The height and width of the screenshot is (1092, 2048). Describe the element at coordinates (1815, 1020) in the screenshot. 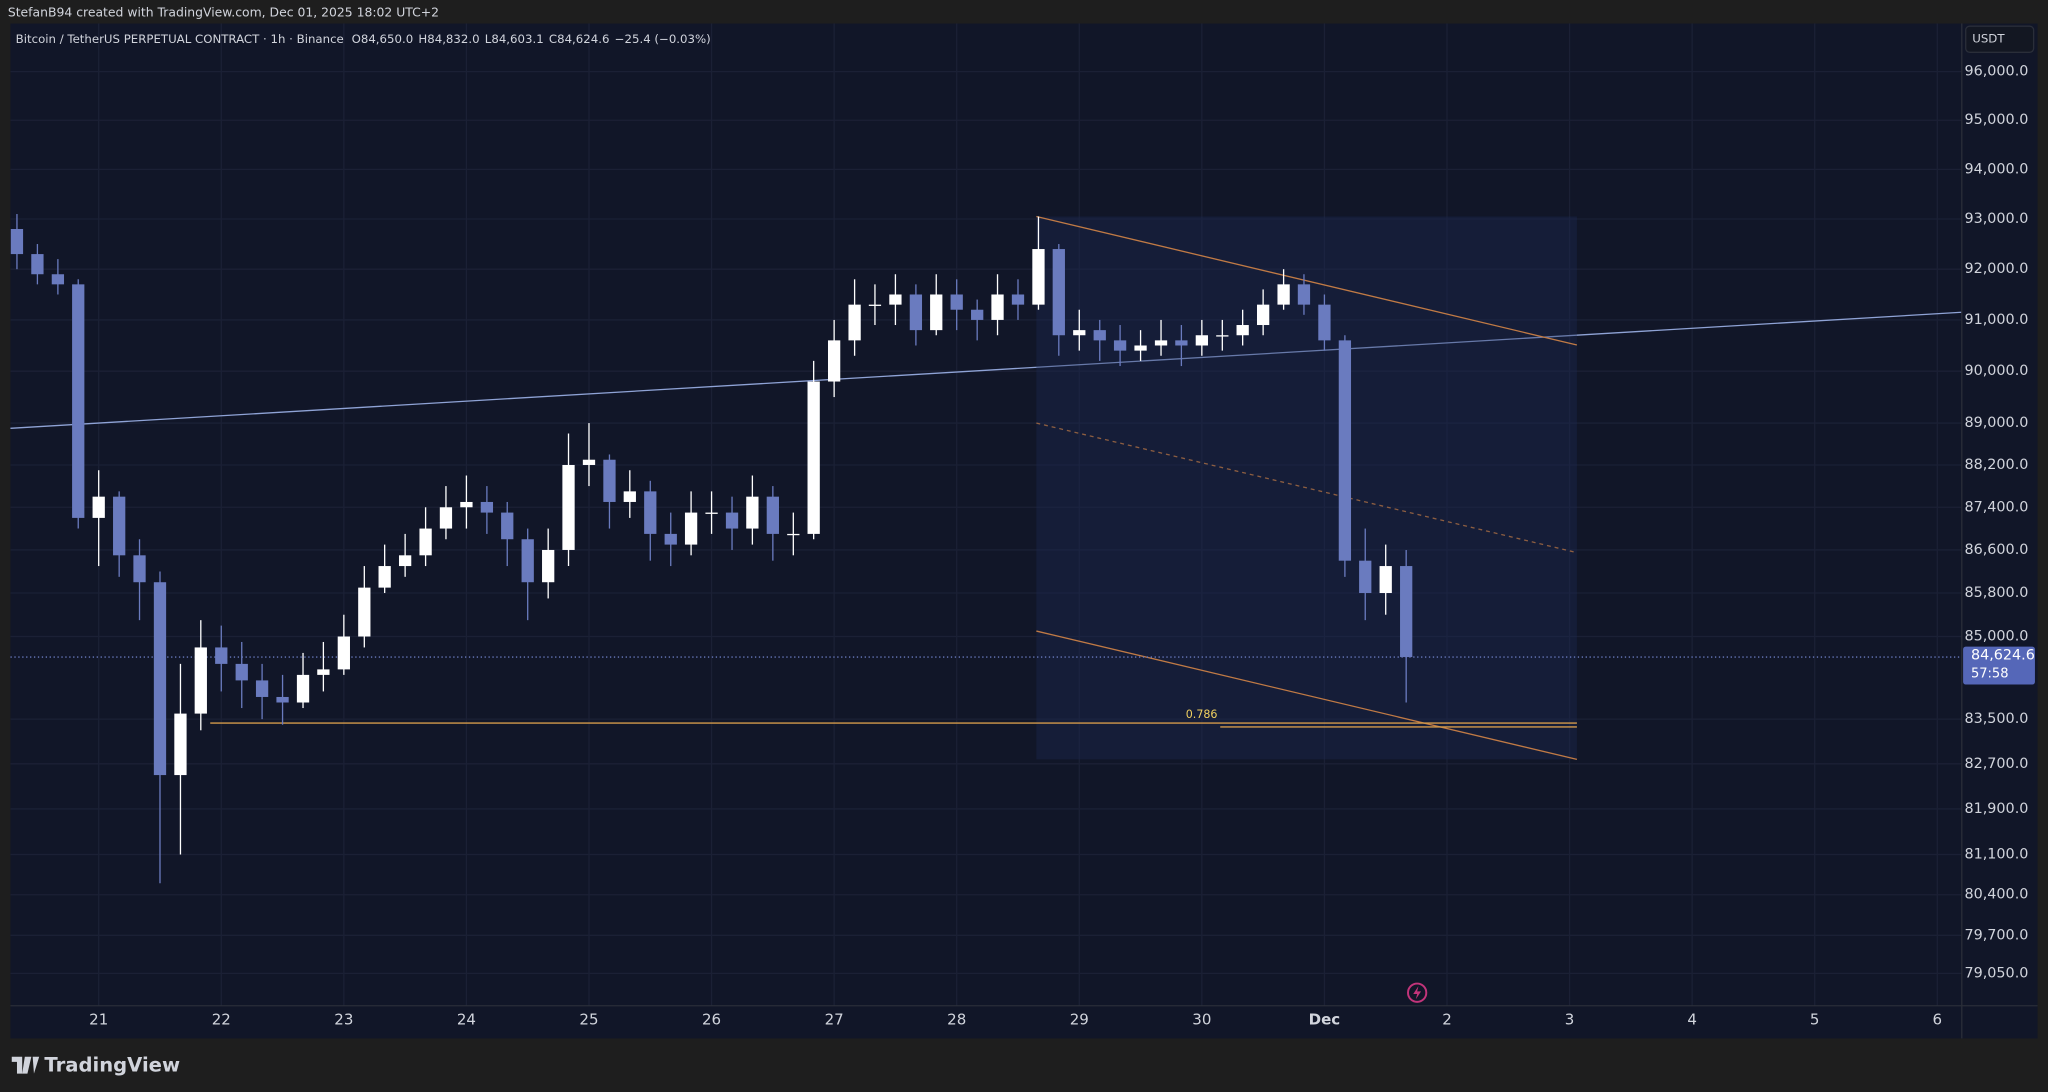

I see `x-tick-label: 5` at that location.